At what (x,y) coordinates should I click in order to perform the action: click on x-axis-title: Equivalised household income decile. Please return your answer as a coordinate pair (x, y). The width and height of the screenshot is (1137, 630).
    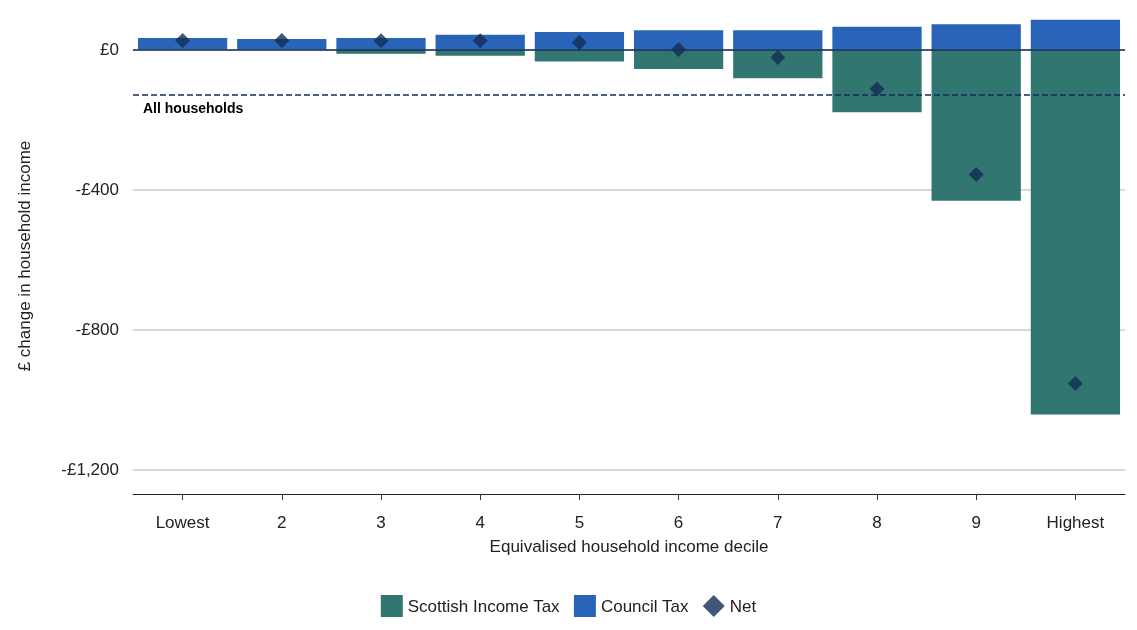
    Looking at the image, I should click on (629, 546).